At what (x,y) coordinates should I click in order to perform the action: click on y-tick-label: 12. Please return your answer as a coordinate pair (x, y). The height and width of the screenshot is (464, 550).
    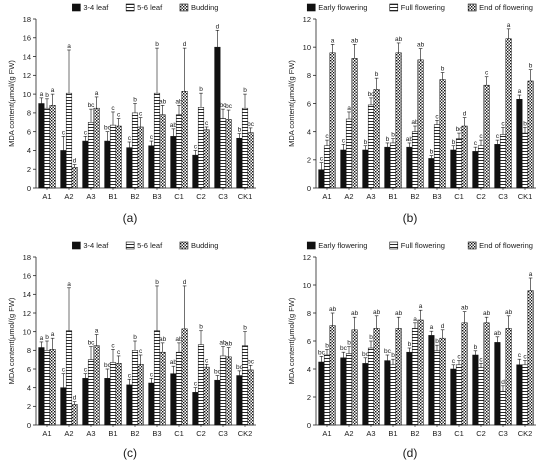
    Looking at the image, I should click on (27, 313).